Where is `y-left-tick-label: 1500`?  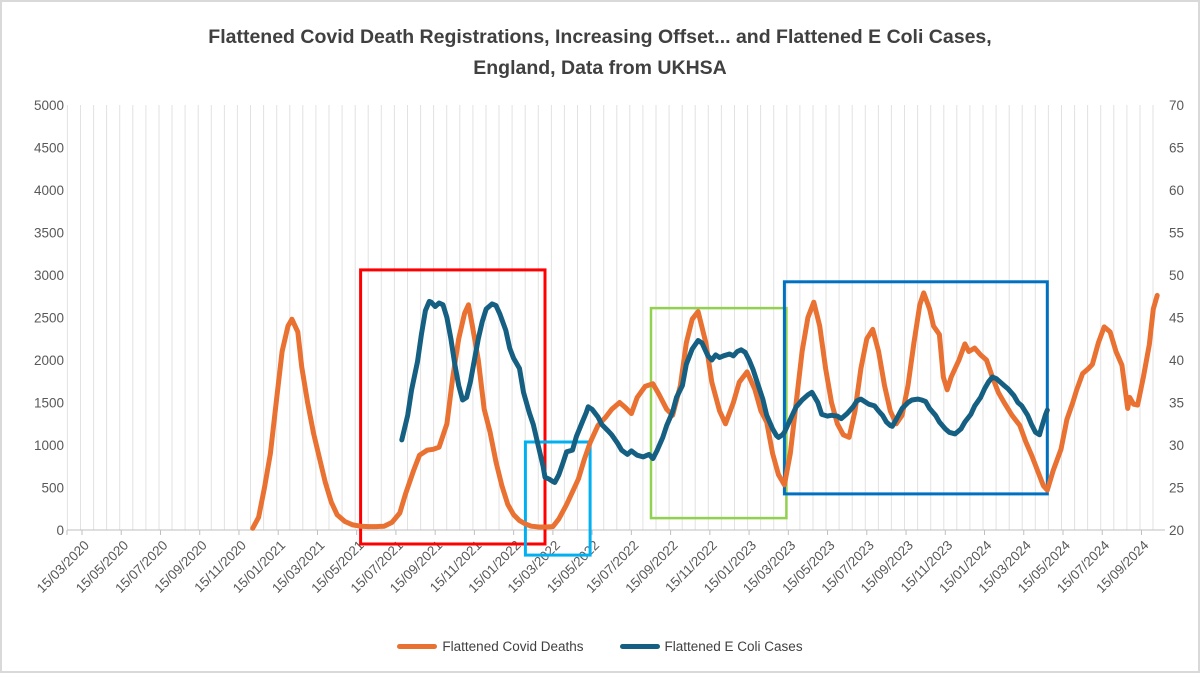 y-left-tick-label: 1500 is located at coordinates (49, 403).